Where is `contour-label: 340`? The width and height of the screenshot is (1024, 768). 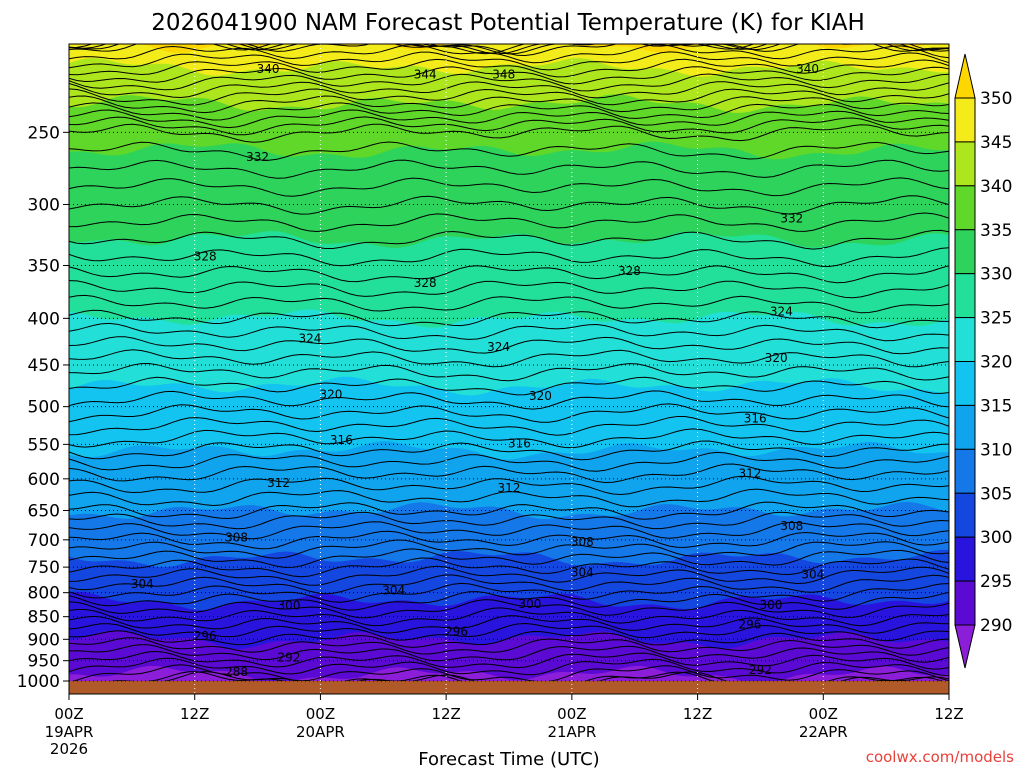 contour-label: 340 is located at coordinates (268, 69).